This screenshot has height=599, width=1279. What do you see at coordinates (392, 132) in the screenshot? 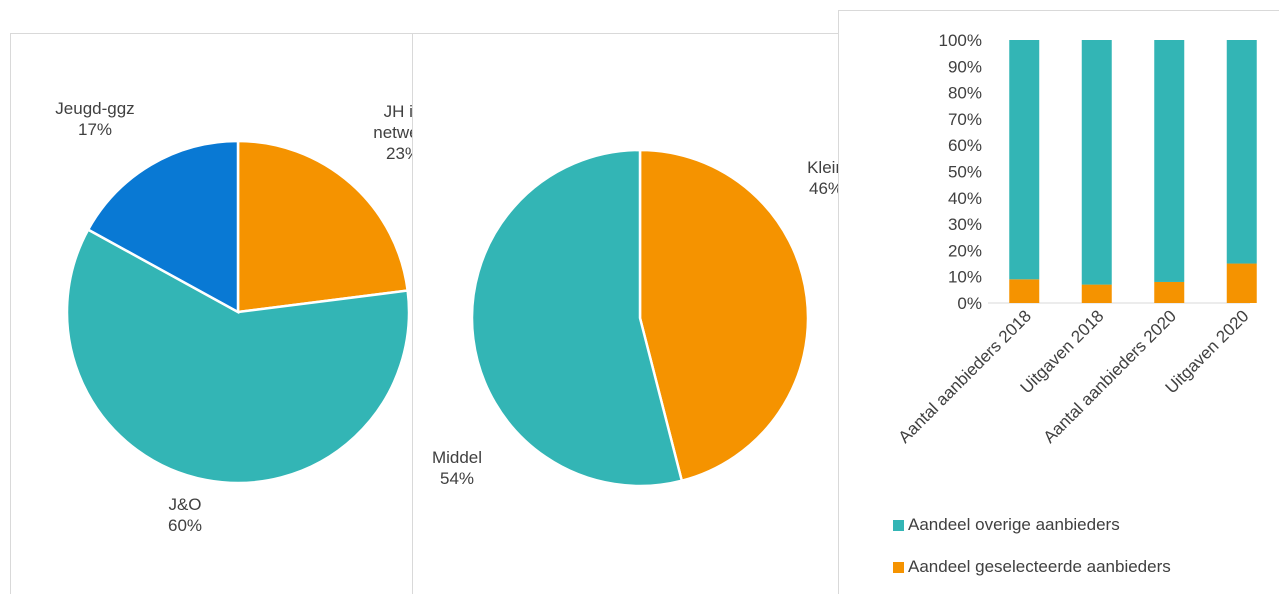
I see `pie-slice-label: JH innetwerk23%` at bounding box center [392, 132].